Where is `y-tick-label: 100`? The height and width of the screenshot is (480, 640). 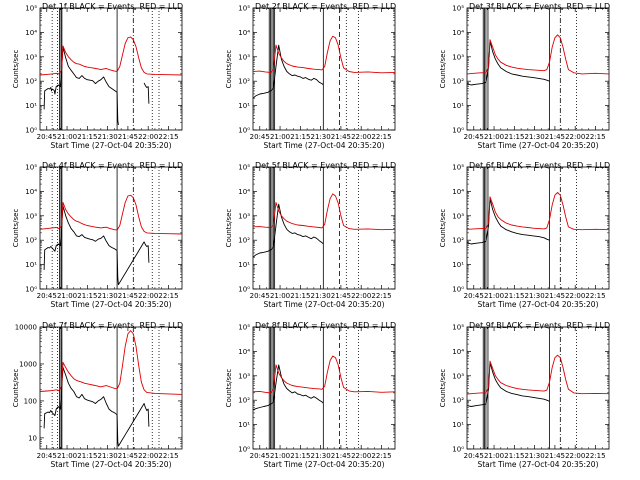 y-tick-label: 100 is located at coordinates (30, 401).